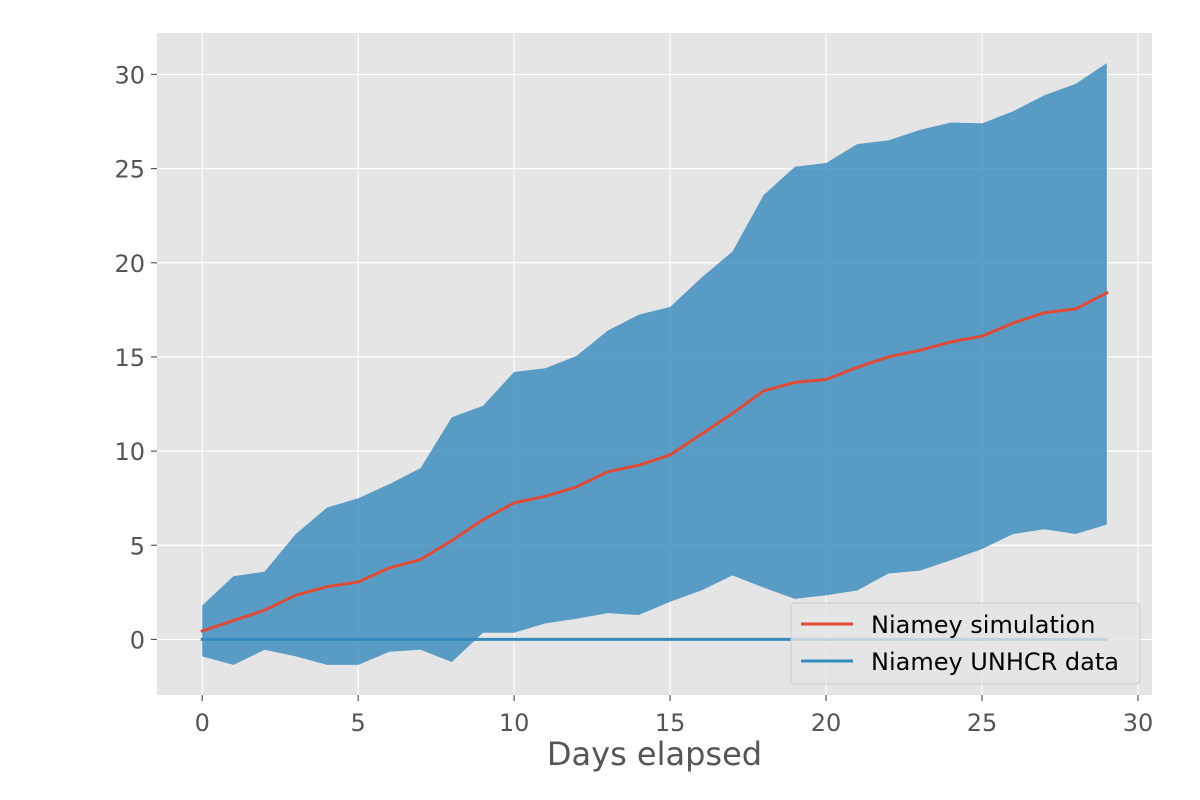 This screenshot has height=800, width=1200. What do you see at coordinates (995, 662) in the screenshot?
I see `legend-label-1: Niamey UNHCR data` at bounding box center [995, 662].